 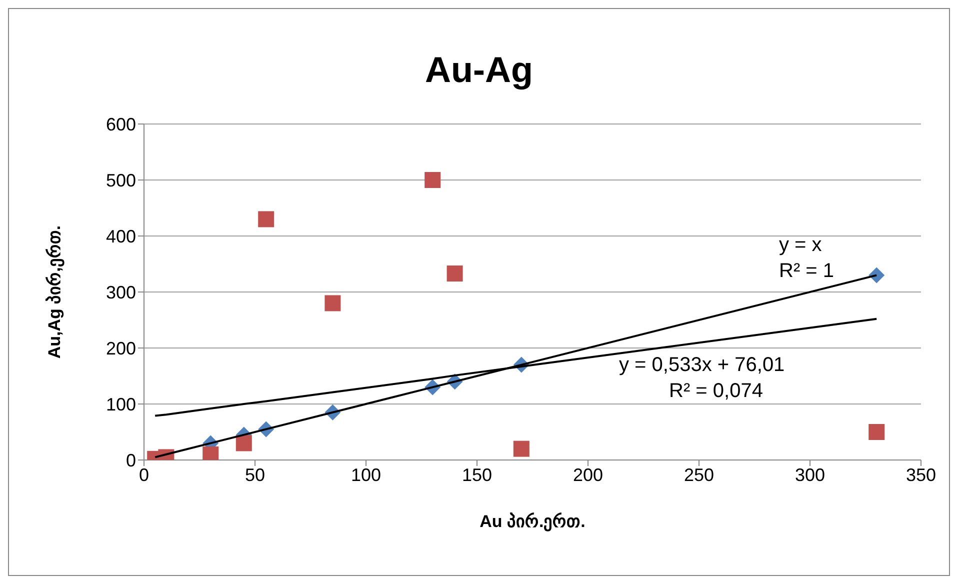 I want to click on annotation: R² = 1, so click(x=806, y=271).